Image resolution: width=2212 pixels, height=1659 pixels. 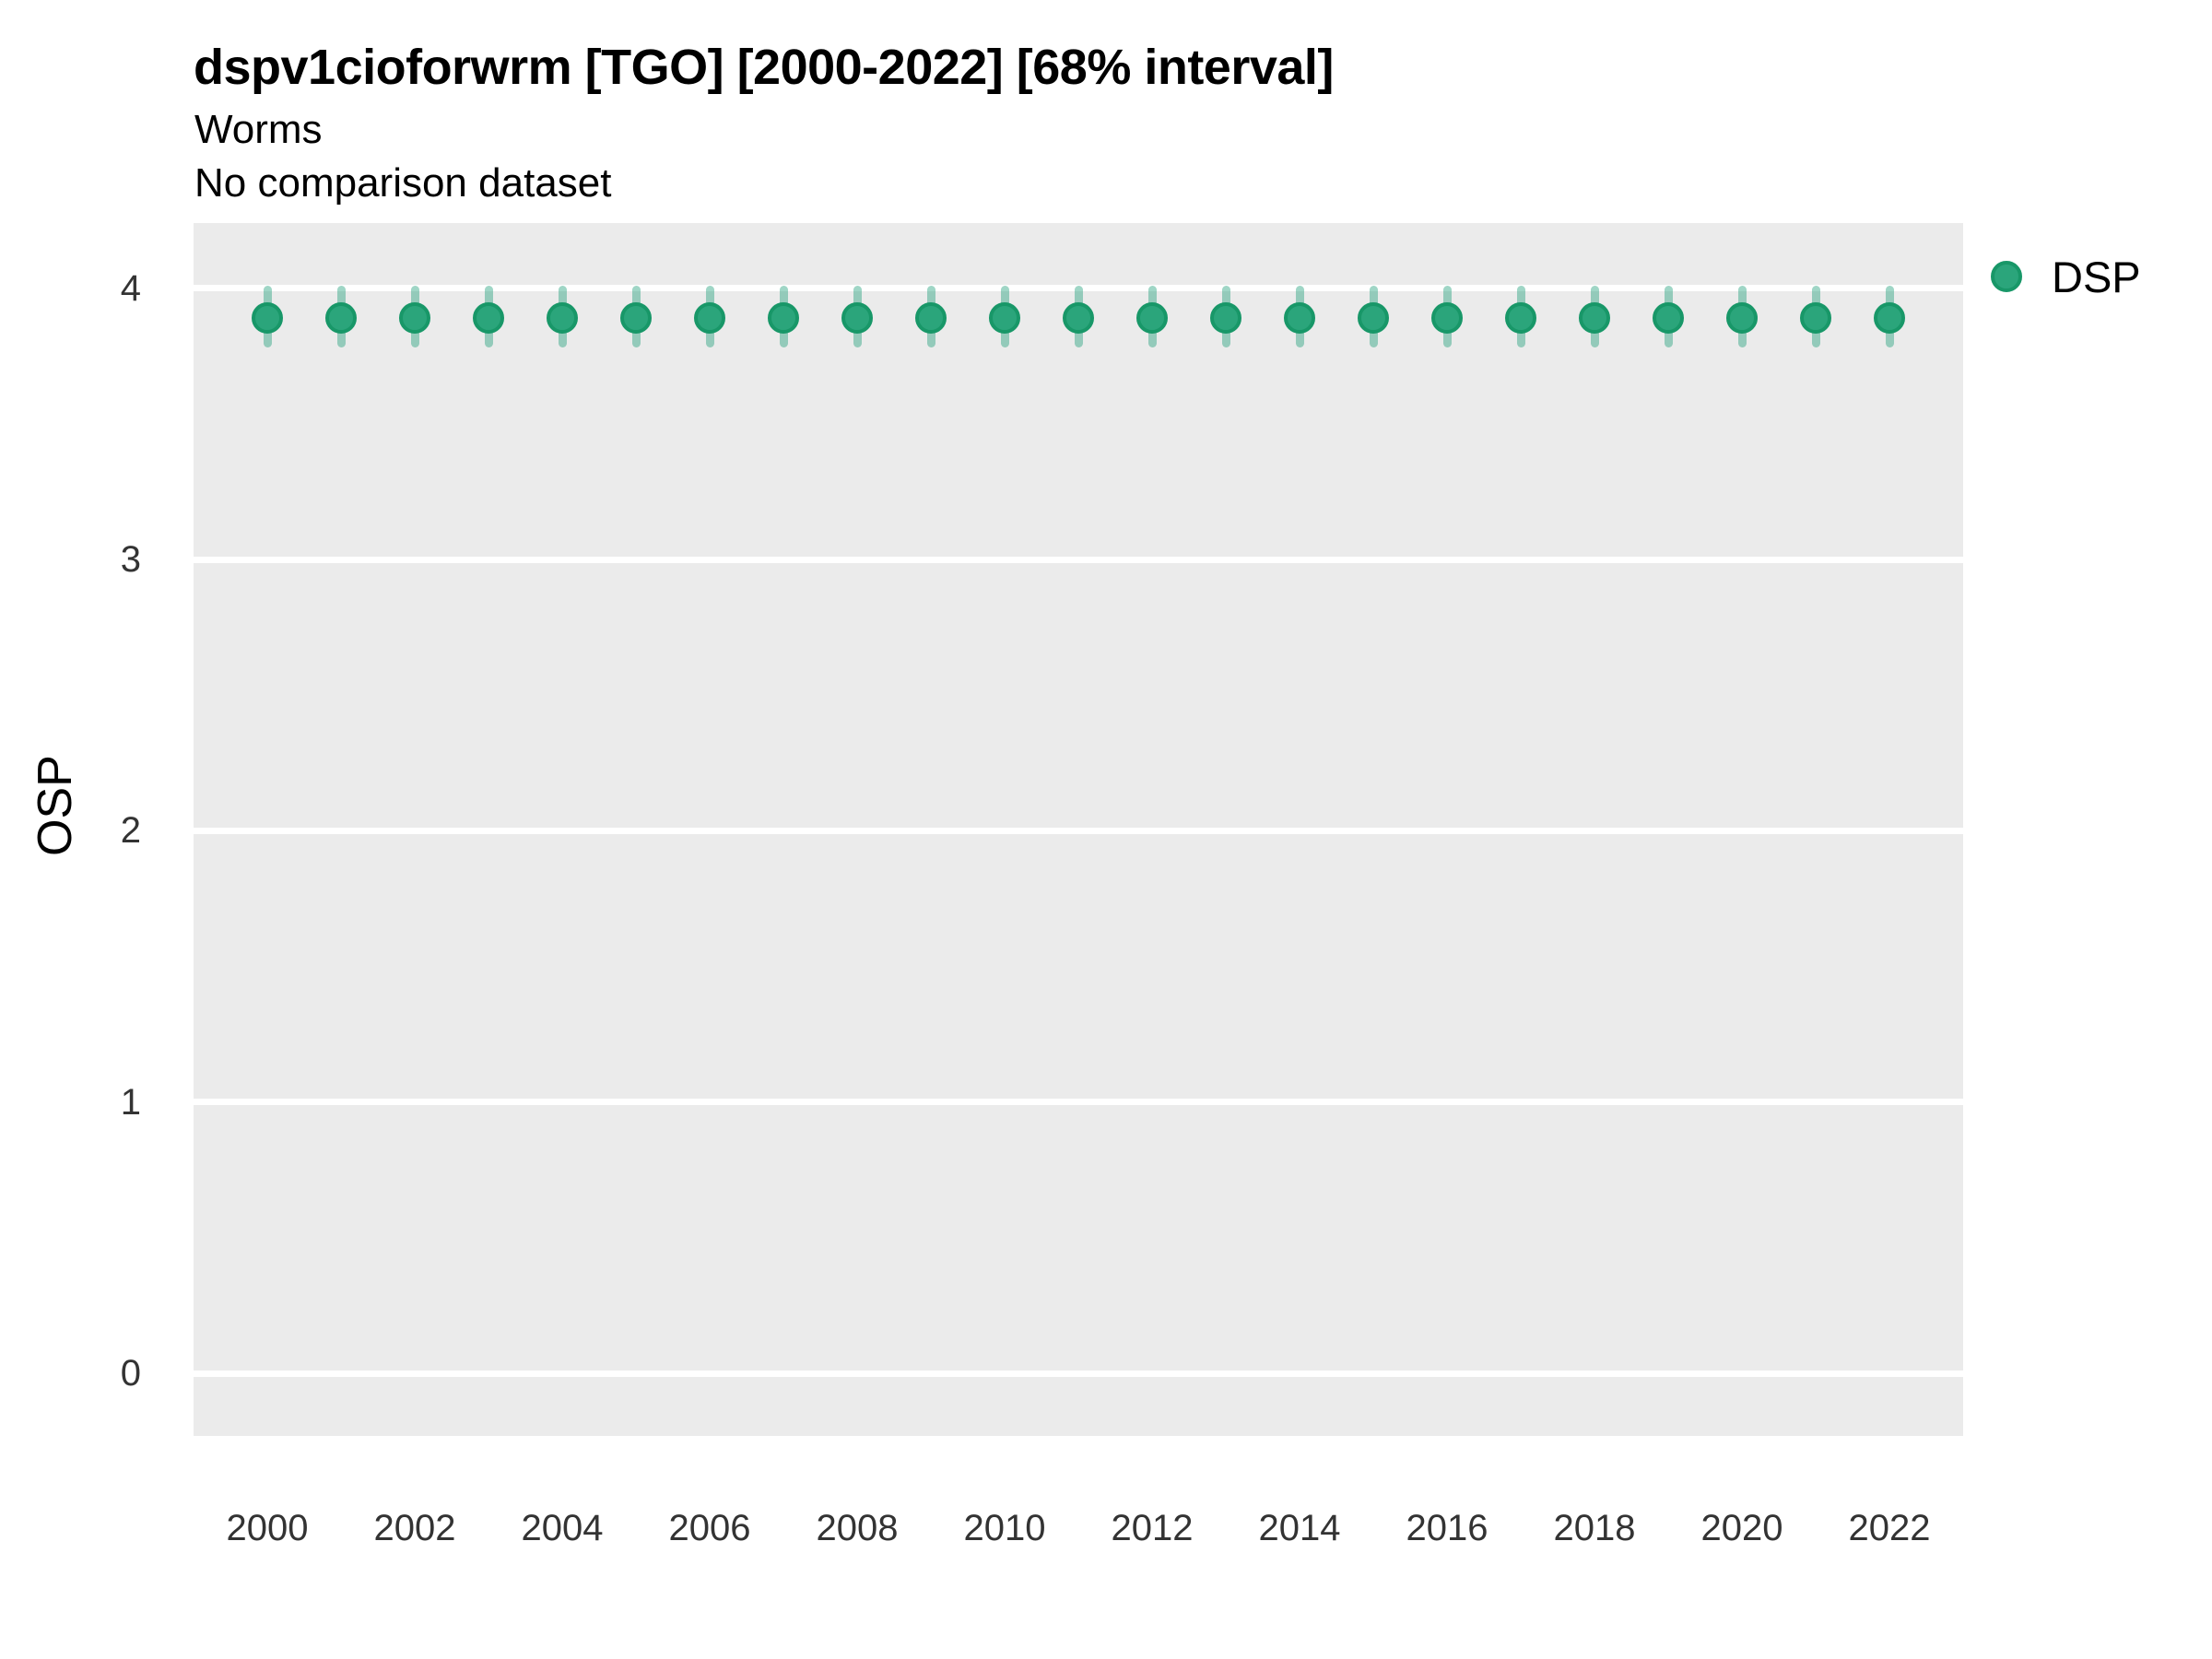 I want to click on x-tick-label-2004: 2004, so click(x=562, y=1528).